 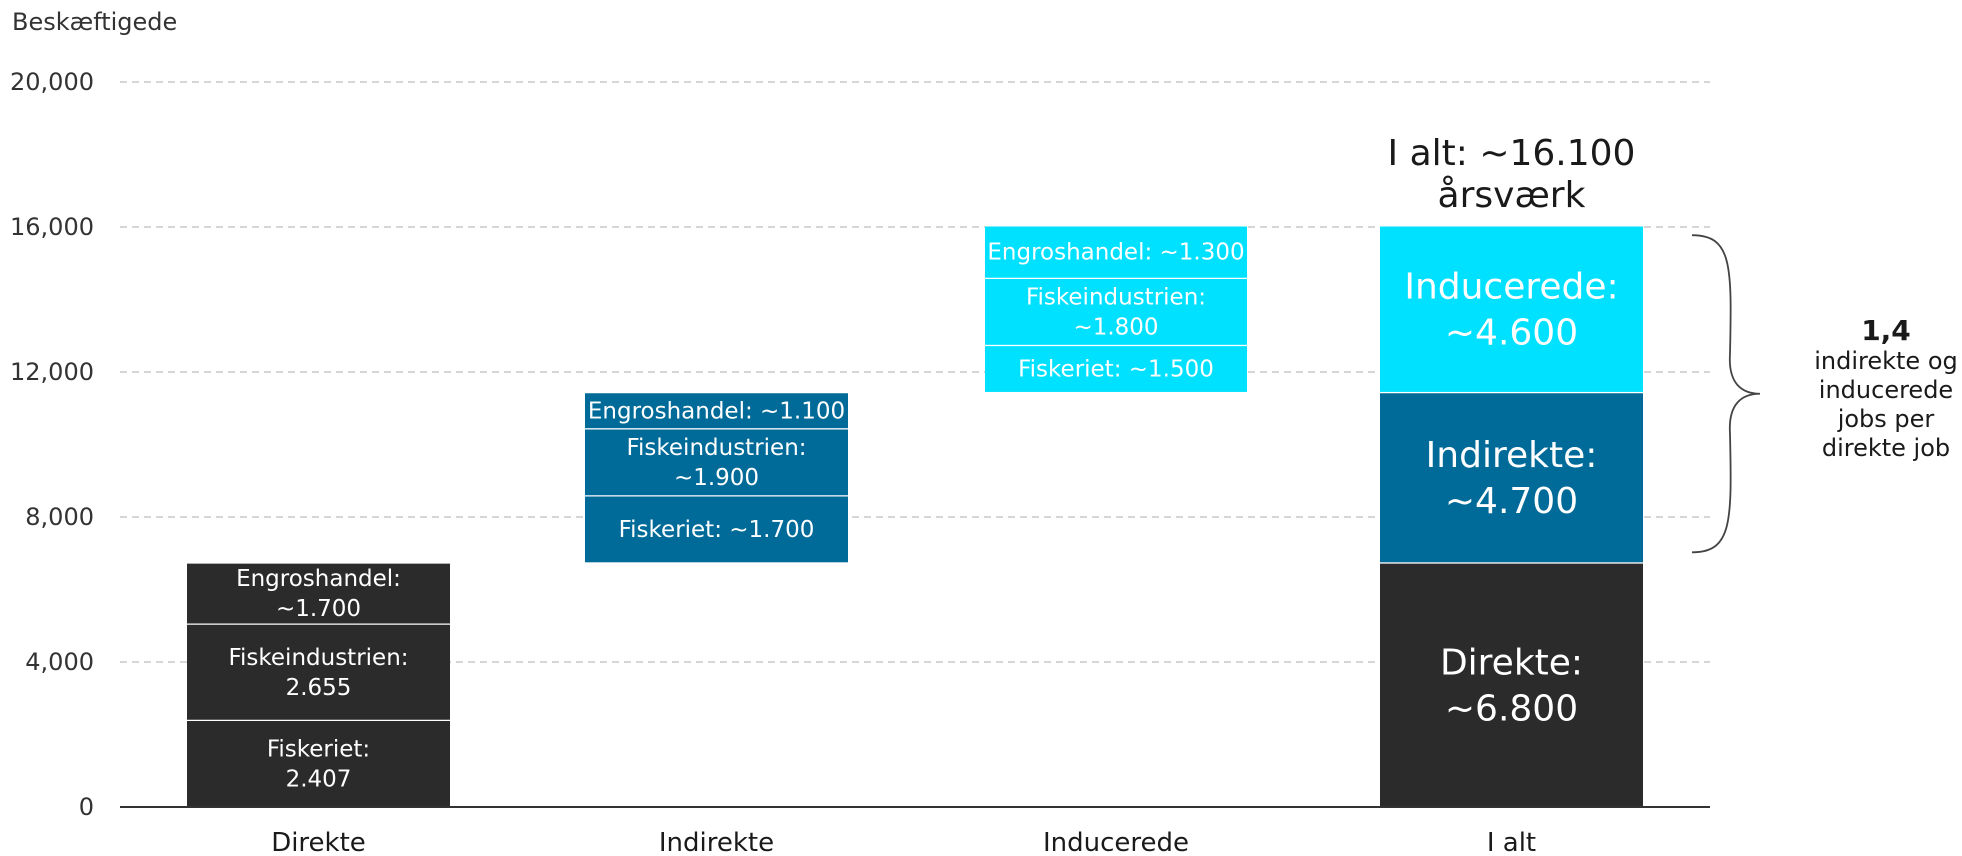 I want to click on x-tick-label: I alt, so click(x=1511, y=842).